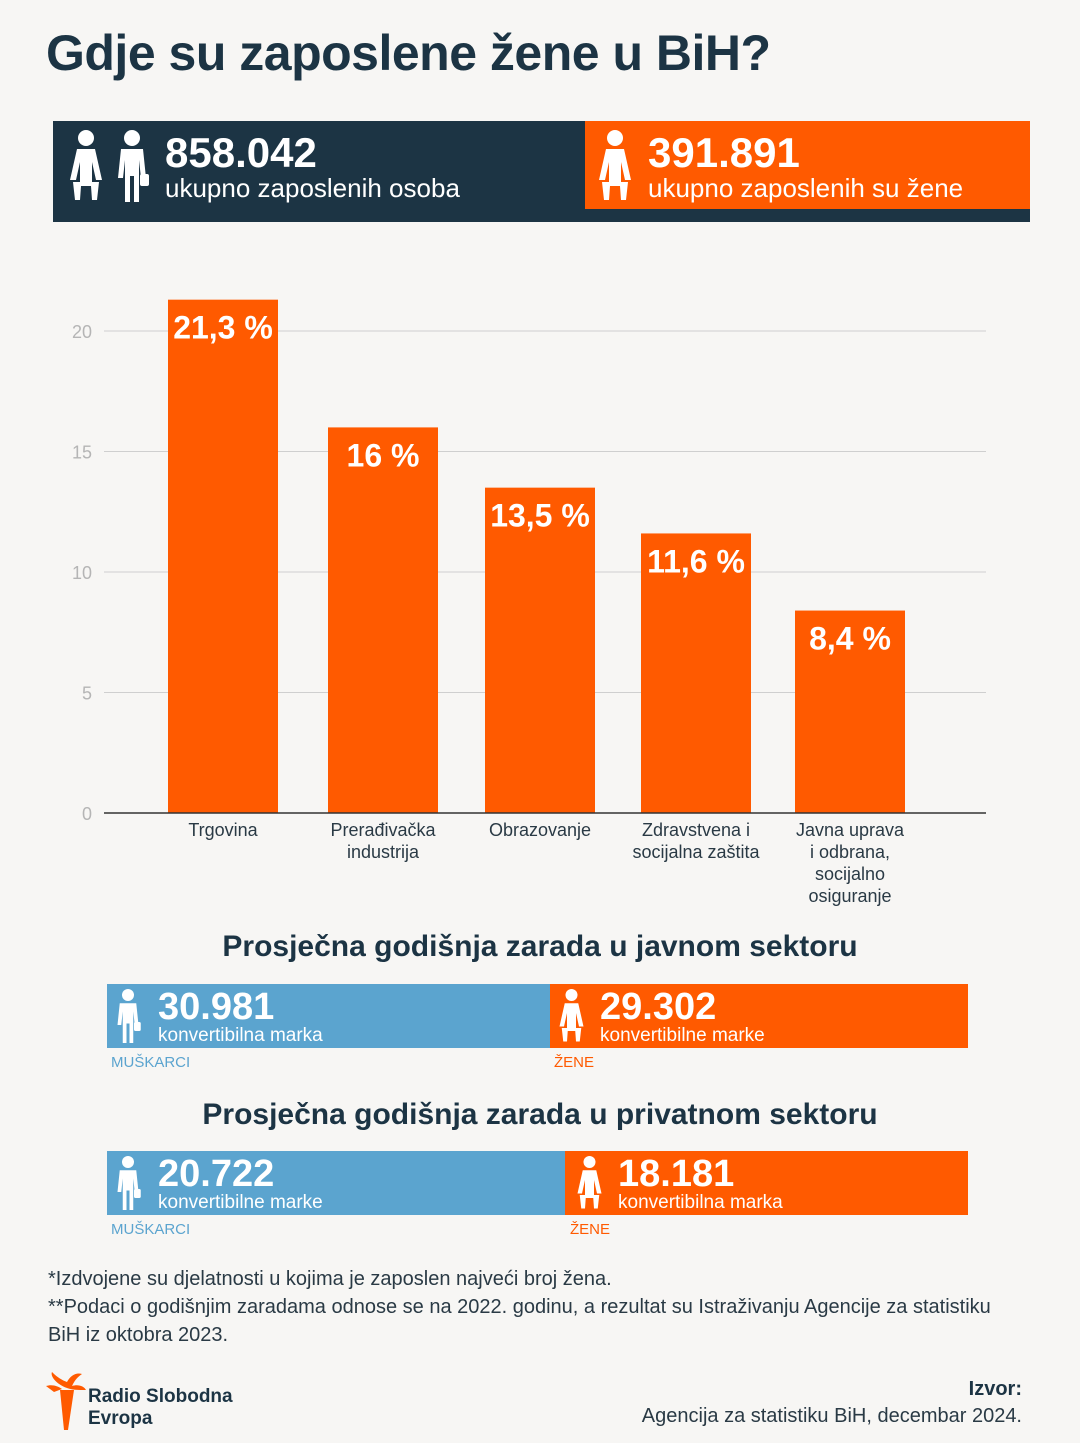 The width and height of the screenshot is (1080, 1443). Describe the element at coordinates (312, 188) in the screenshot. I see `total-employed-label: ukupno zaposlenih osoba` at that location.